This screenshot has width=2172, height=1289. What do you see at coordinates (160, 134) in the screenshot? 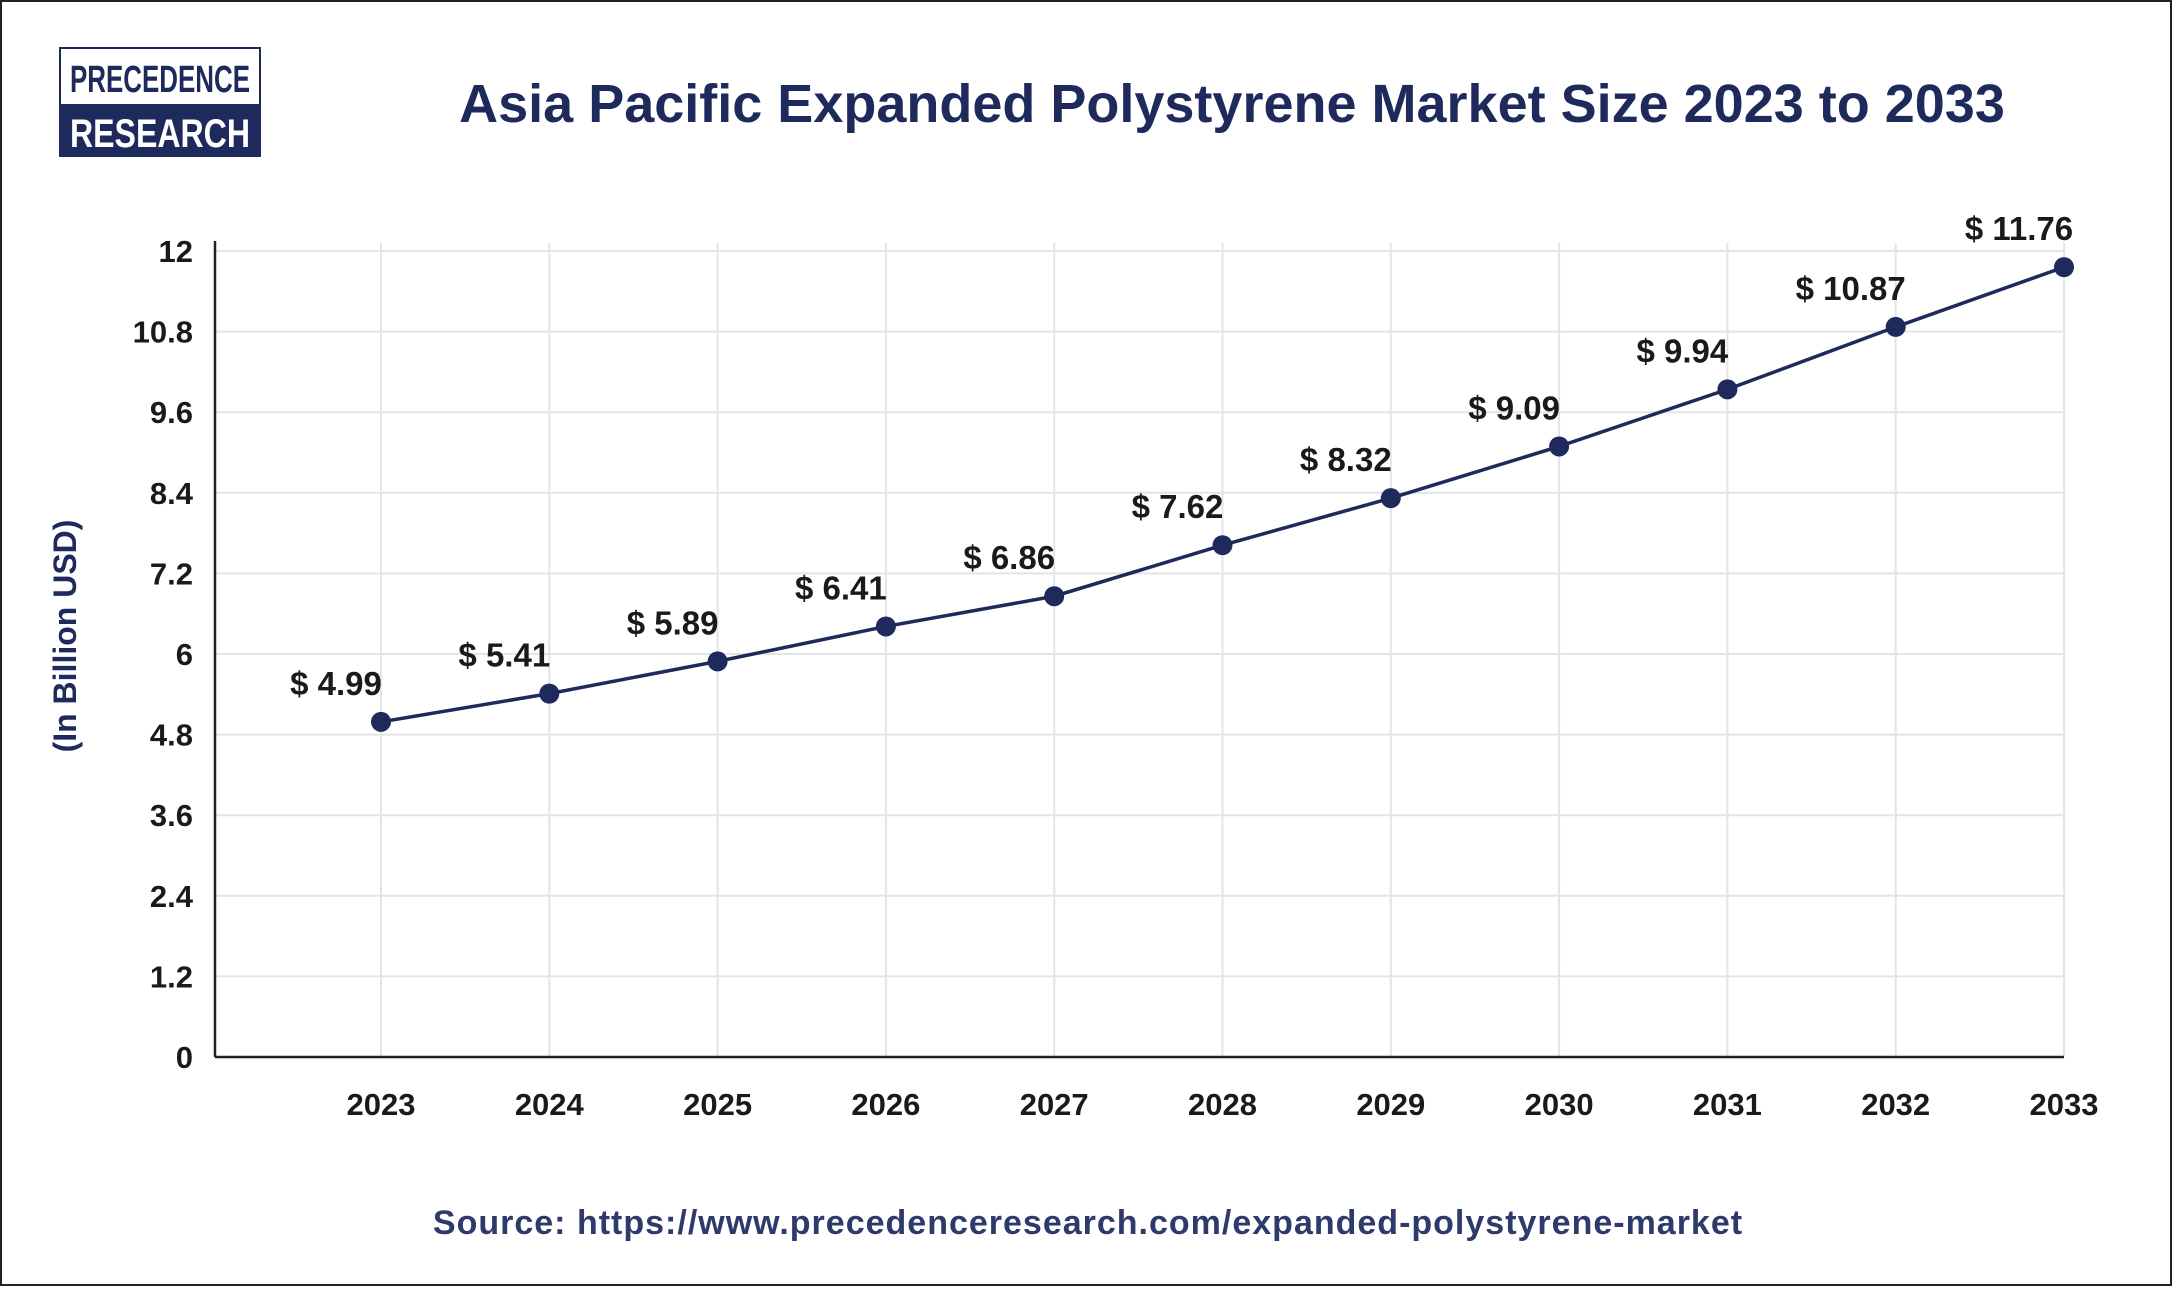
I see `logo-line2: RESEARCH` at bounding box center [160, 134].